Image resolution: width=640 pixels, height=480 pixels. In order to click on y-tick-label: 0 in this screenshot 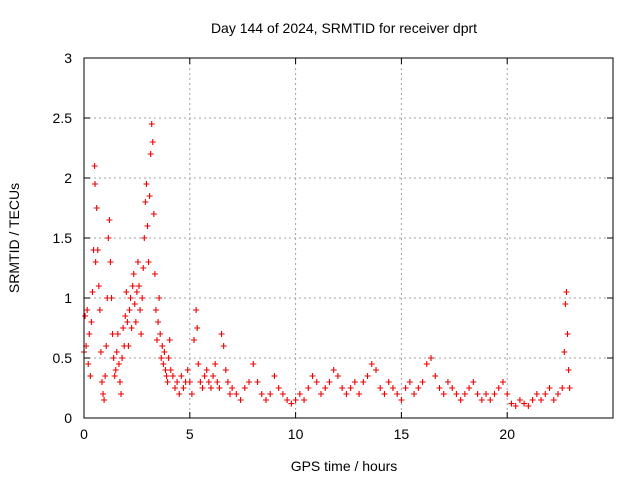, I will do `click(68, 418)`.